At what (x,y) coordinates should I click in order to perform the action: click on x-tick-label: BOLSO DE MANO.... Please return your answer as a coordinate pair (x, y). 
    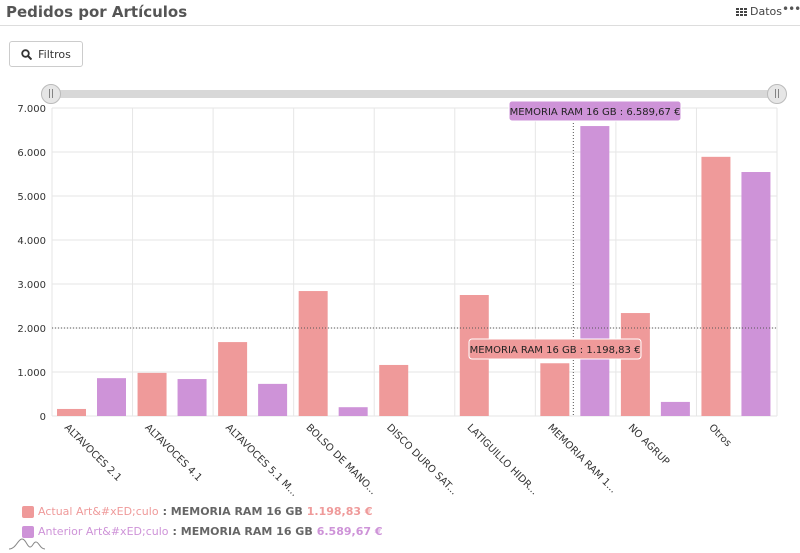
    Looking at the image, I should click on (341, 459).